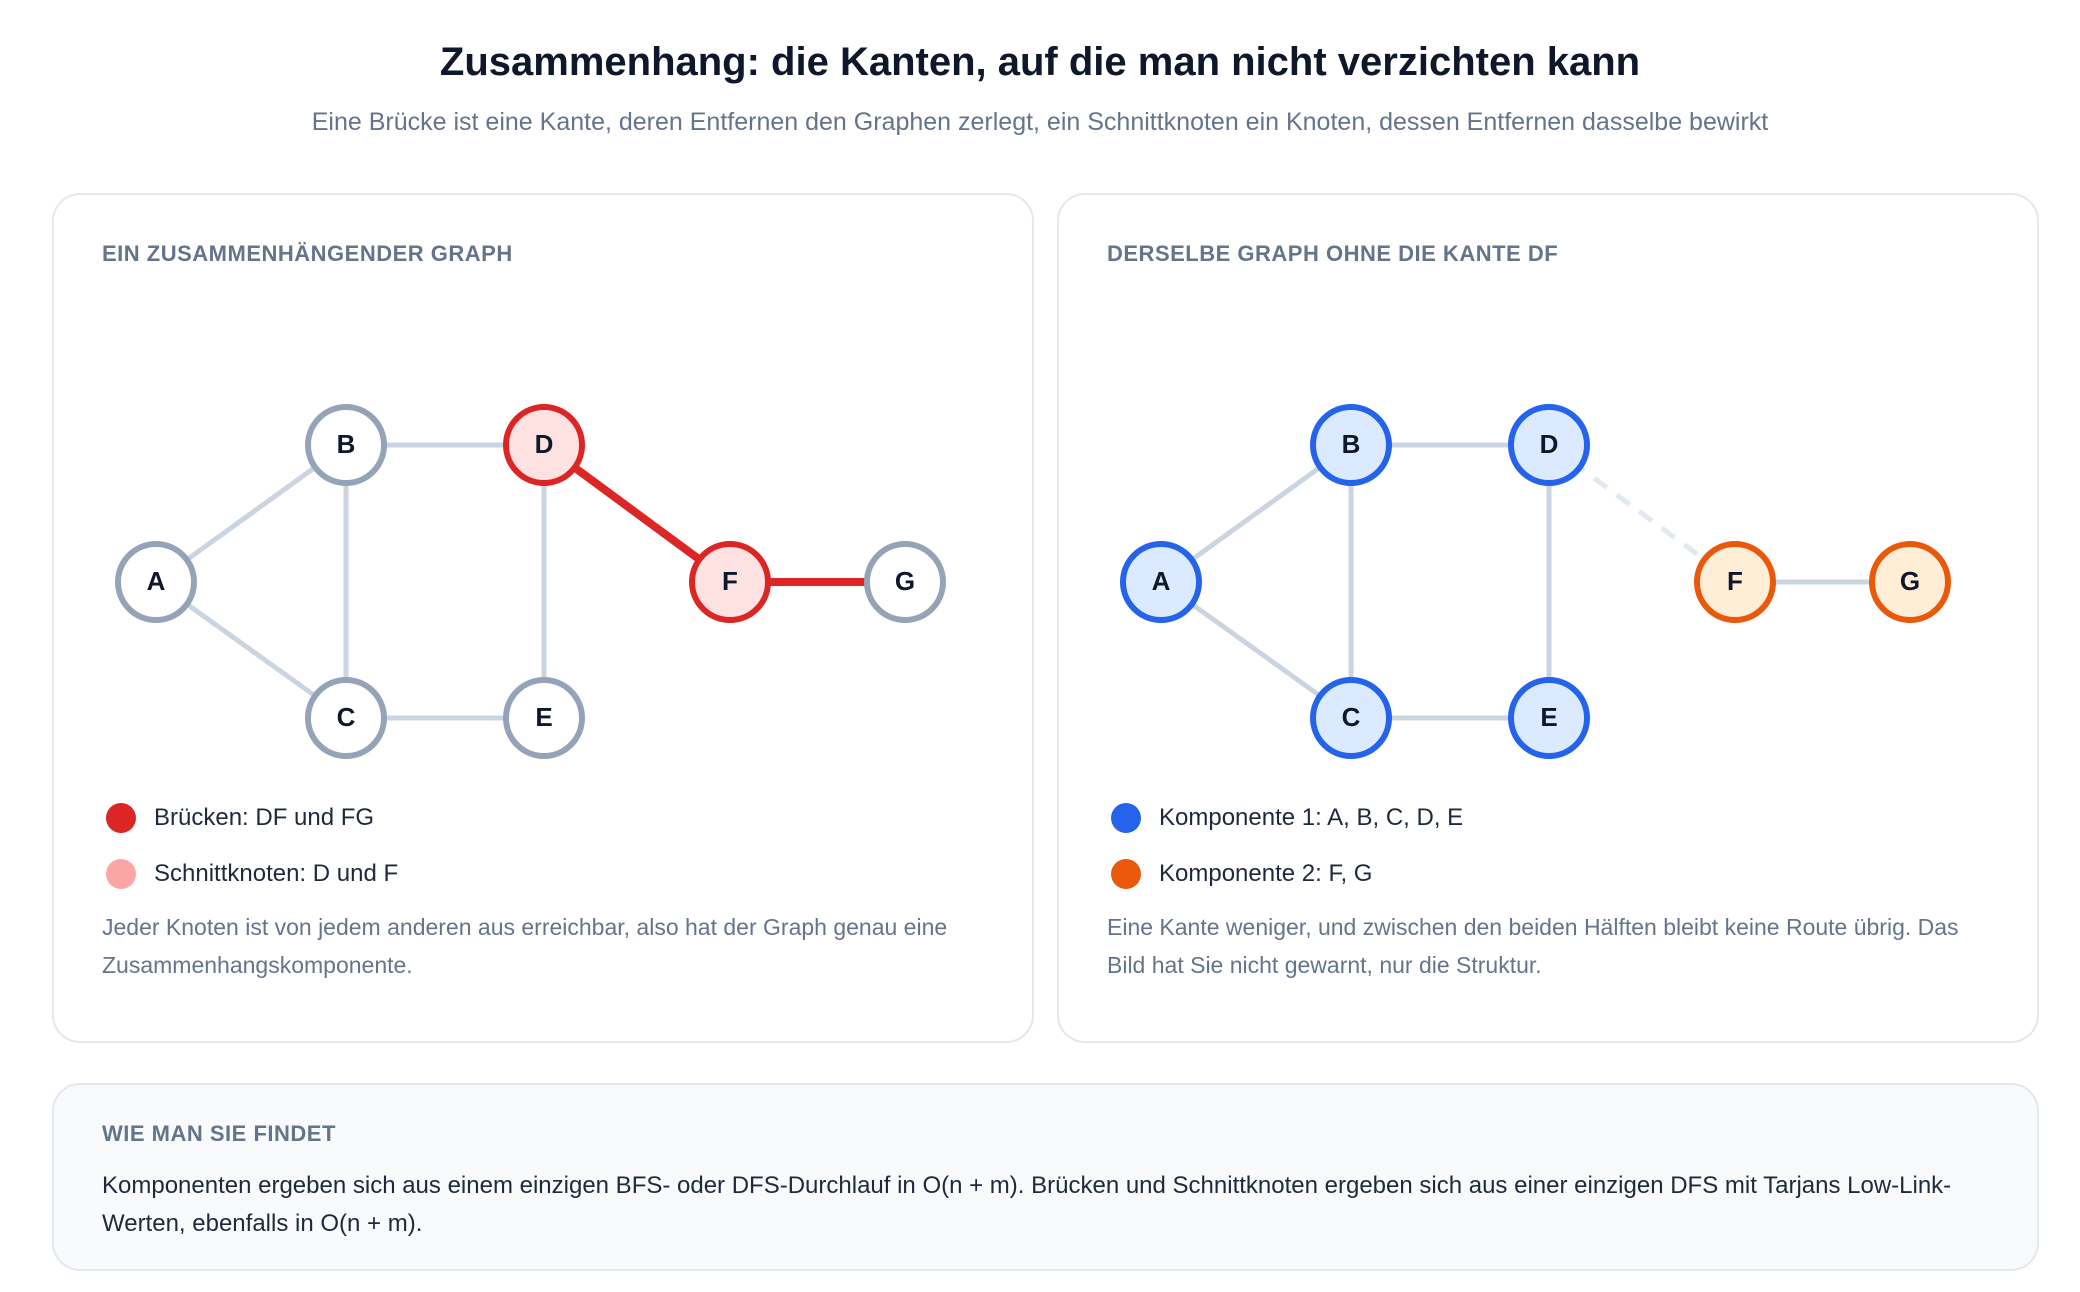 The height and width of the screenshot is (1292, 2080). What do you see at coordinates (219, 1133) in the screenshot?
I see `card-label: WIE MAN SIE FINDET` at bounding box center [219, 1133].